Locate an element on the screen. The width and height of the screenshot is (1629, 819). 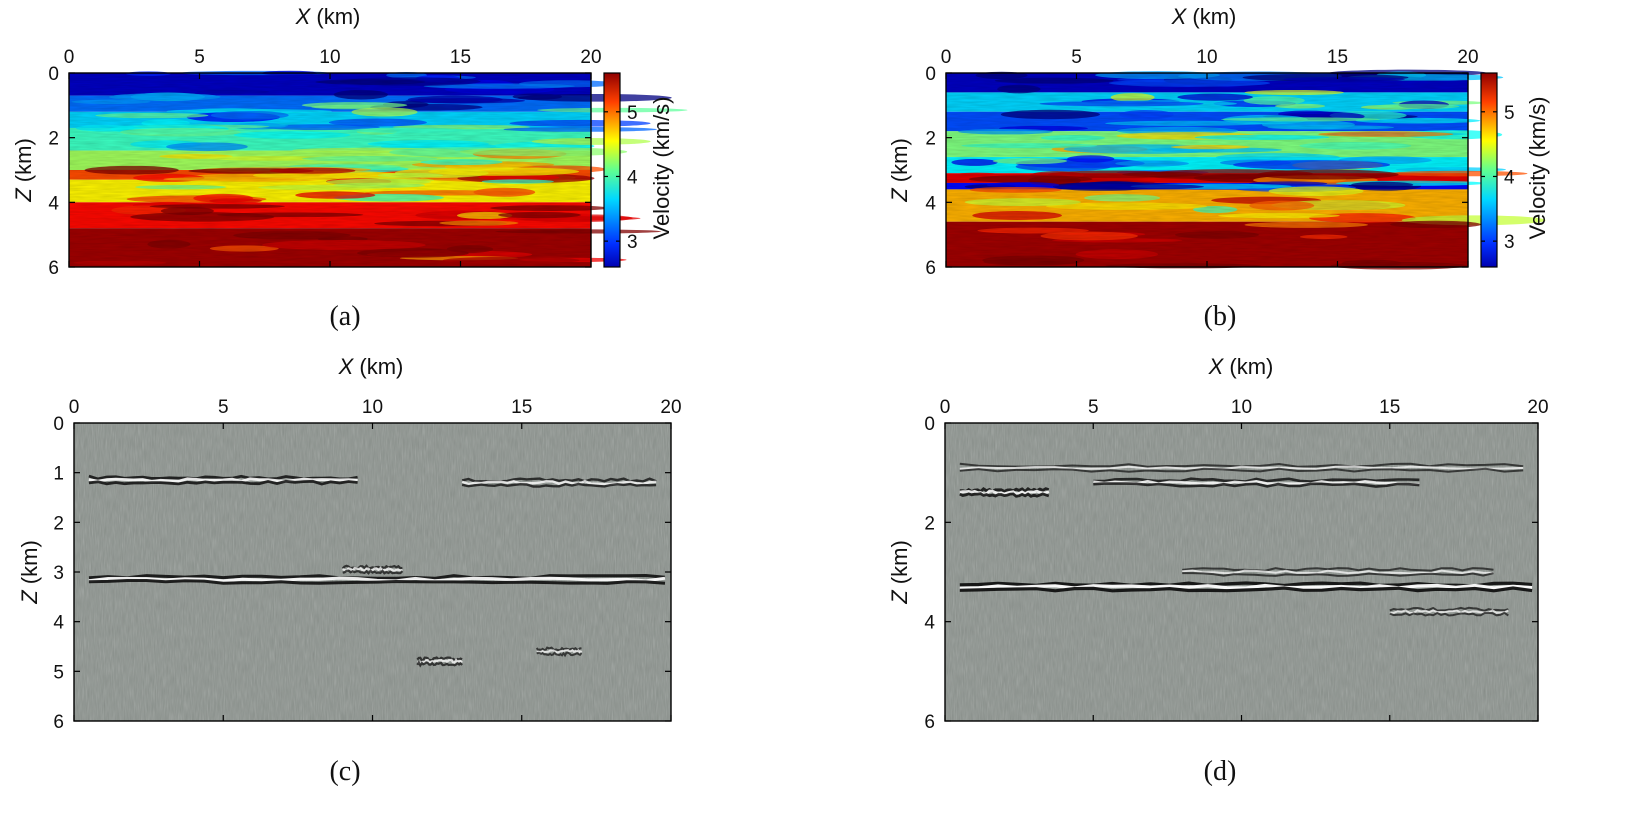
panel-d-caption: (d) is located at coordinates (1220, 771).